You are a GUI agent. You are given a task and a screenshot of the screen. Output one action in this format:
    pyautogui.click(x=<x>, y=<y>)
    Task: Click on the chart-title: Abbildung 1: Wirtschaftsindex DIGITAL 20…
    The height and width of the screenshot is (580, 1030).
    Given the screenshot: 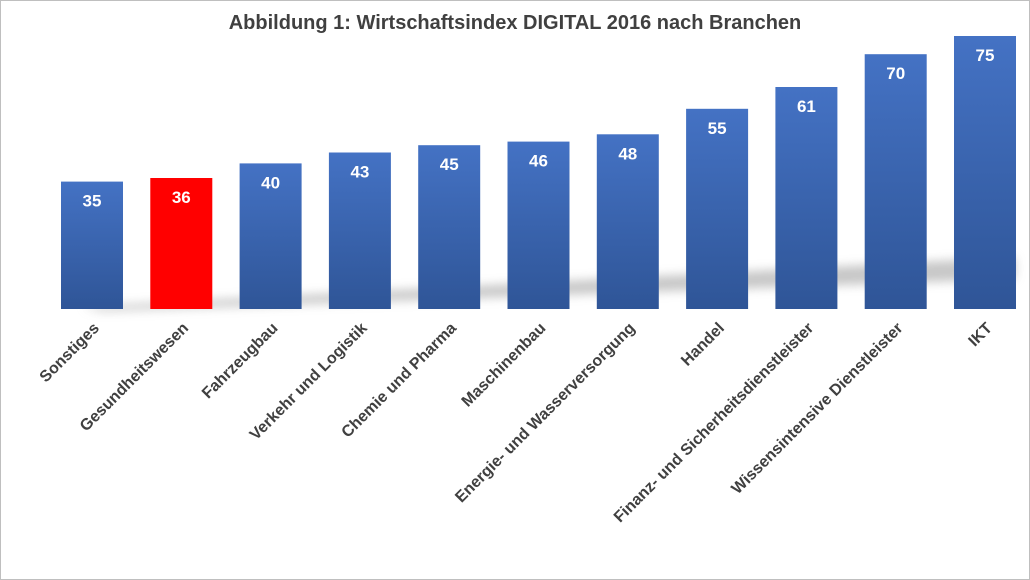 What is the action you would take?
    pyautogui.click(x=515, y=23)
    